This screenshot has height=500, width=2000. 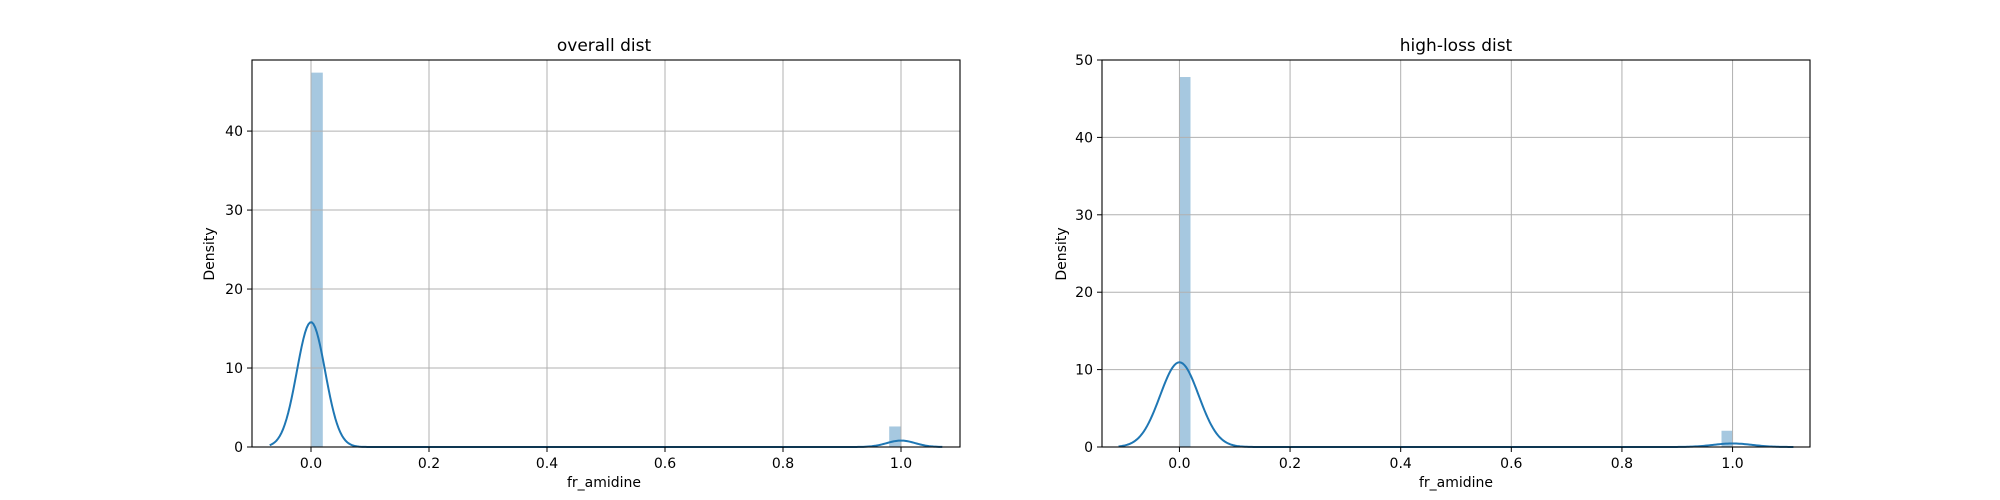 What do you see at coordinates (1084, 61) in the screenshot?
I see `y-tick-label: 50` at bounding box center [1084, 61].